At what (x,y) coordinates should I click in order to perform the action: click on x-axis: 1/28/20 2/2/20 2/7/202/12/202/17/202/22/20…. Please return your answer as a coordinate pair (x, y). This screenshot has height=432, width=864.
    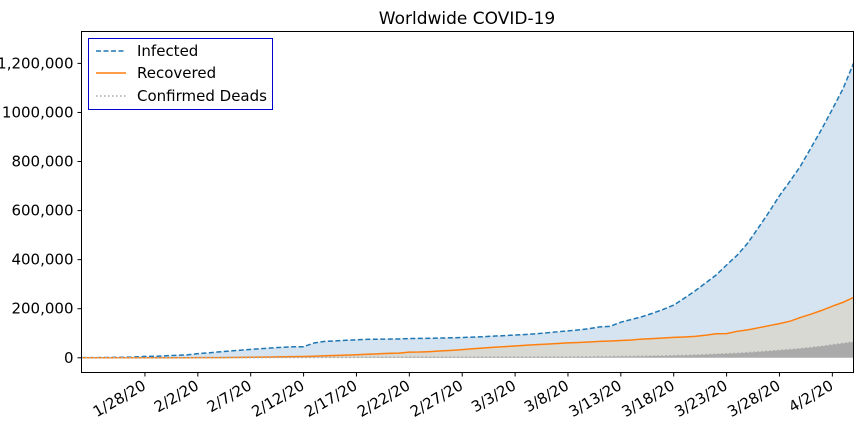
    Looking at the image, I should click on (463, 396).